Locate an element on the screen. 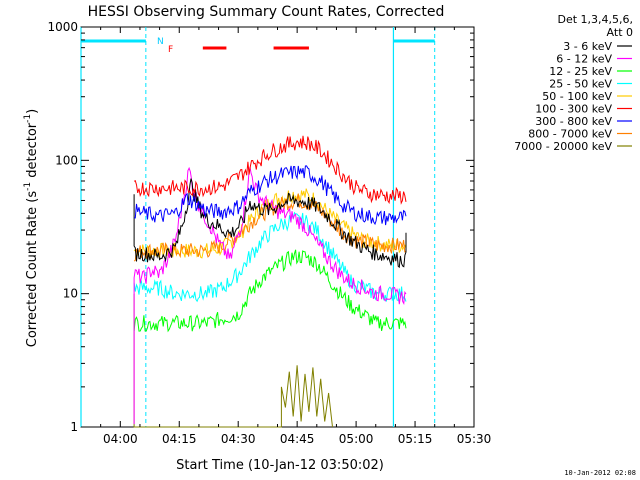  legend-label: 7000 - 20000 keV is located at coordinates (563, 146).